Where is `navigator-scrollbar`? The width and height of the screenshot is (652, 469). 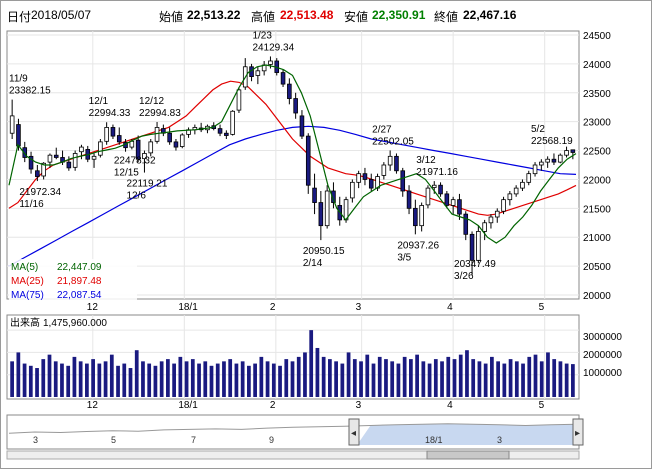
navigator-scrollbar is located at coordinates (293, 455).